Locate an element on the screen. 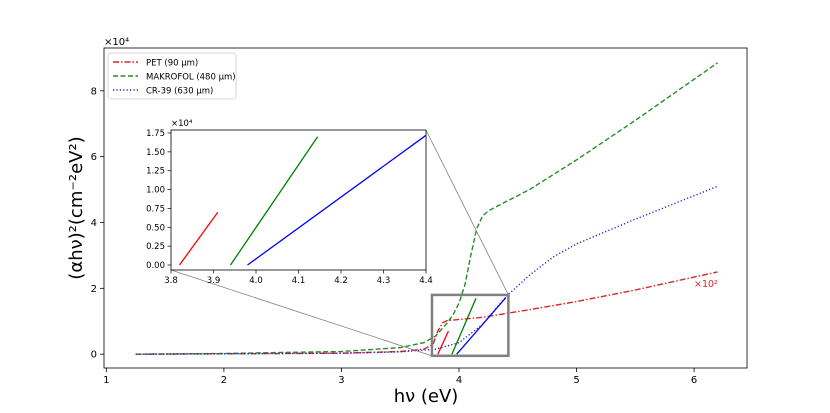 This screenshot has height=413, width=830. zoom-region-box is located at coordinates (470, 325).